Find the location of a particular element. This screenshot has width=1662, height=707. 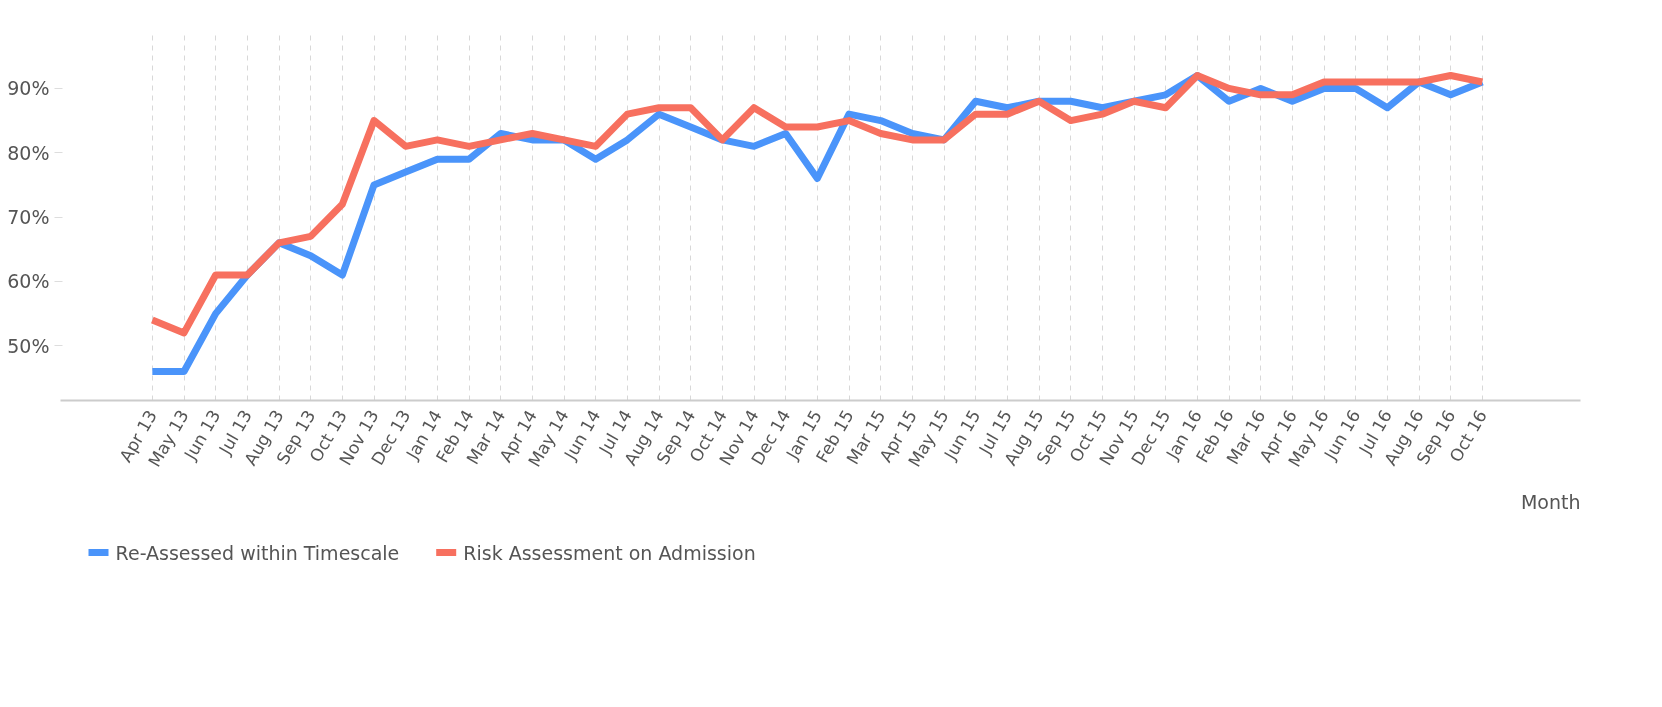

y-tick-label: 90% is located at coordinates (28, 88).